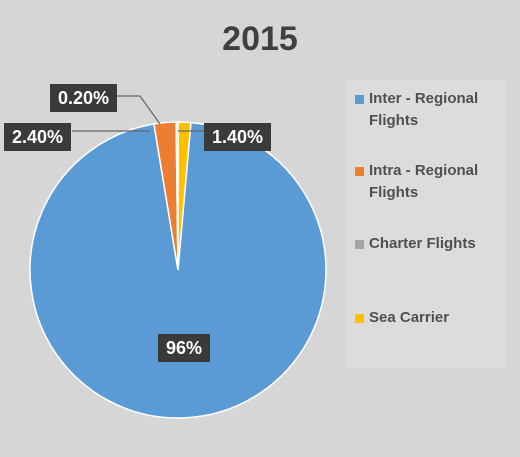  What do you see at coordinates (260, 39) in the screenshot?
I see `chart-title: 2015` at bounding box center [260, 39].